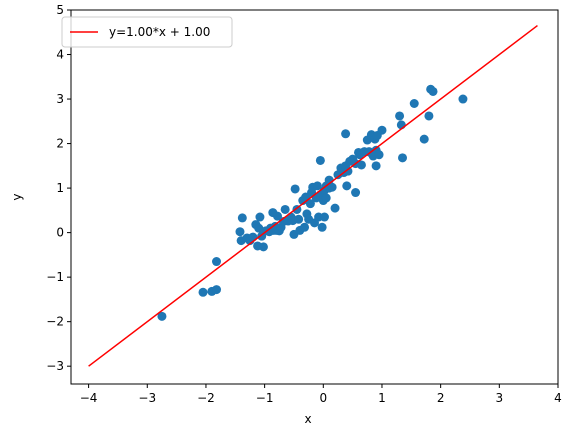 The width and height of the screenshot is (568, 437). I want to click on x-tick-label: −4, so click(89, 398).